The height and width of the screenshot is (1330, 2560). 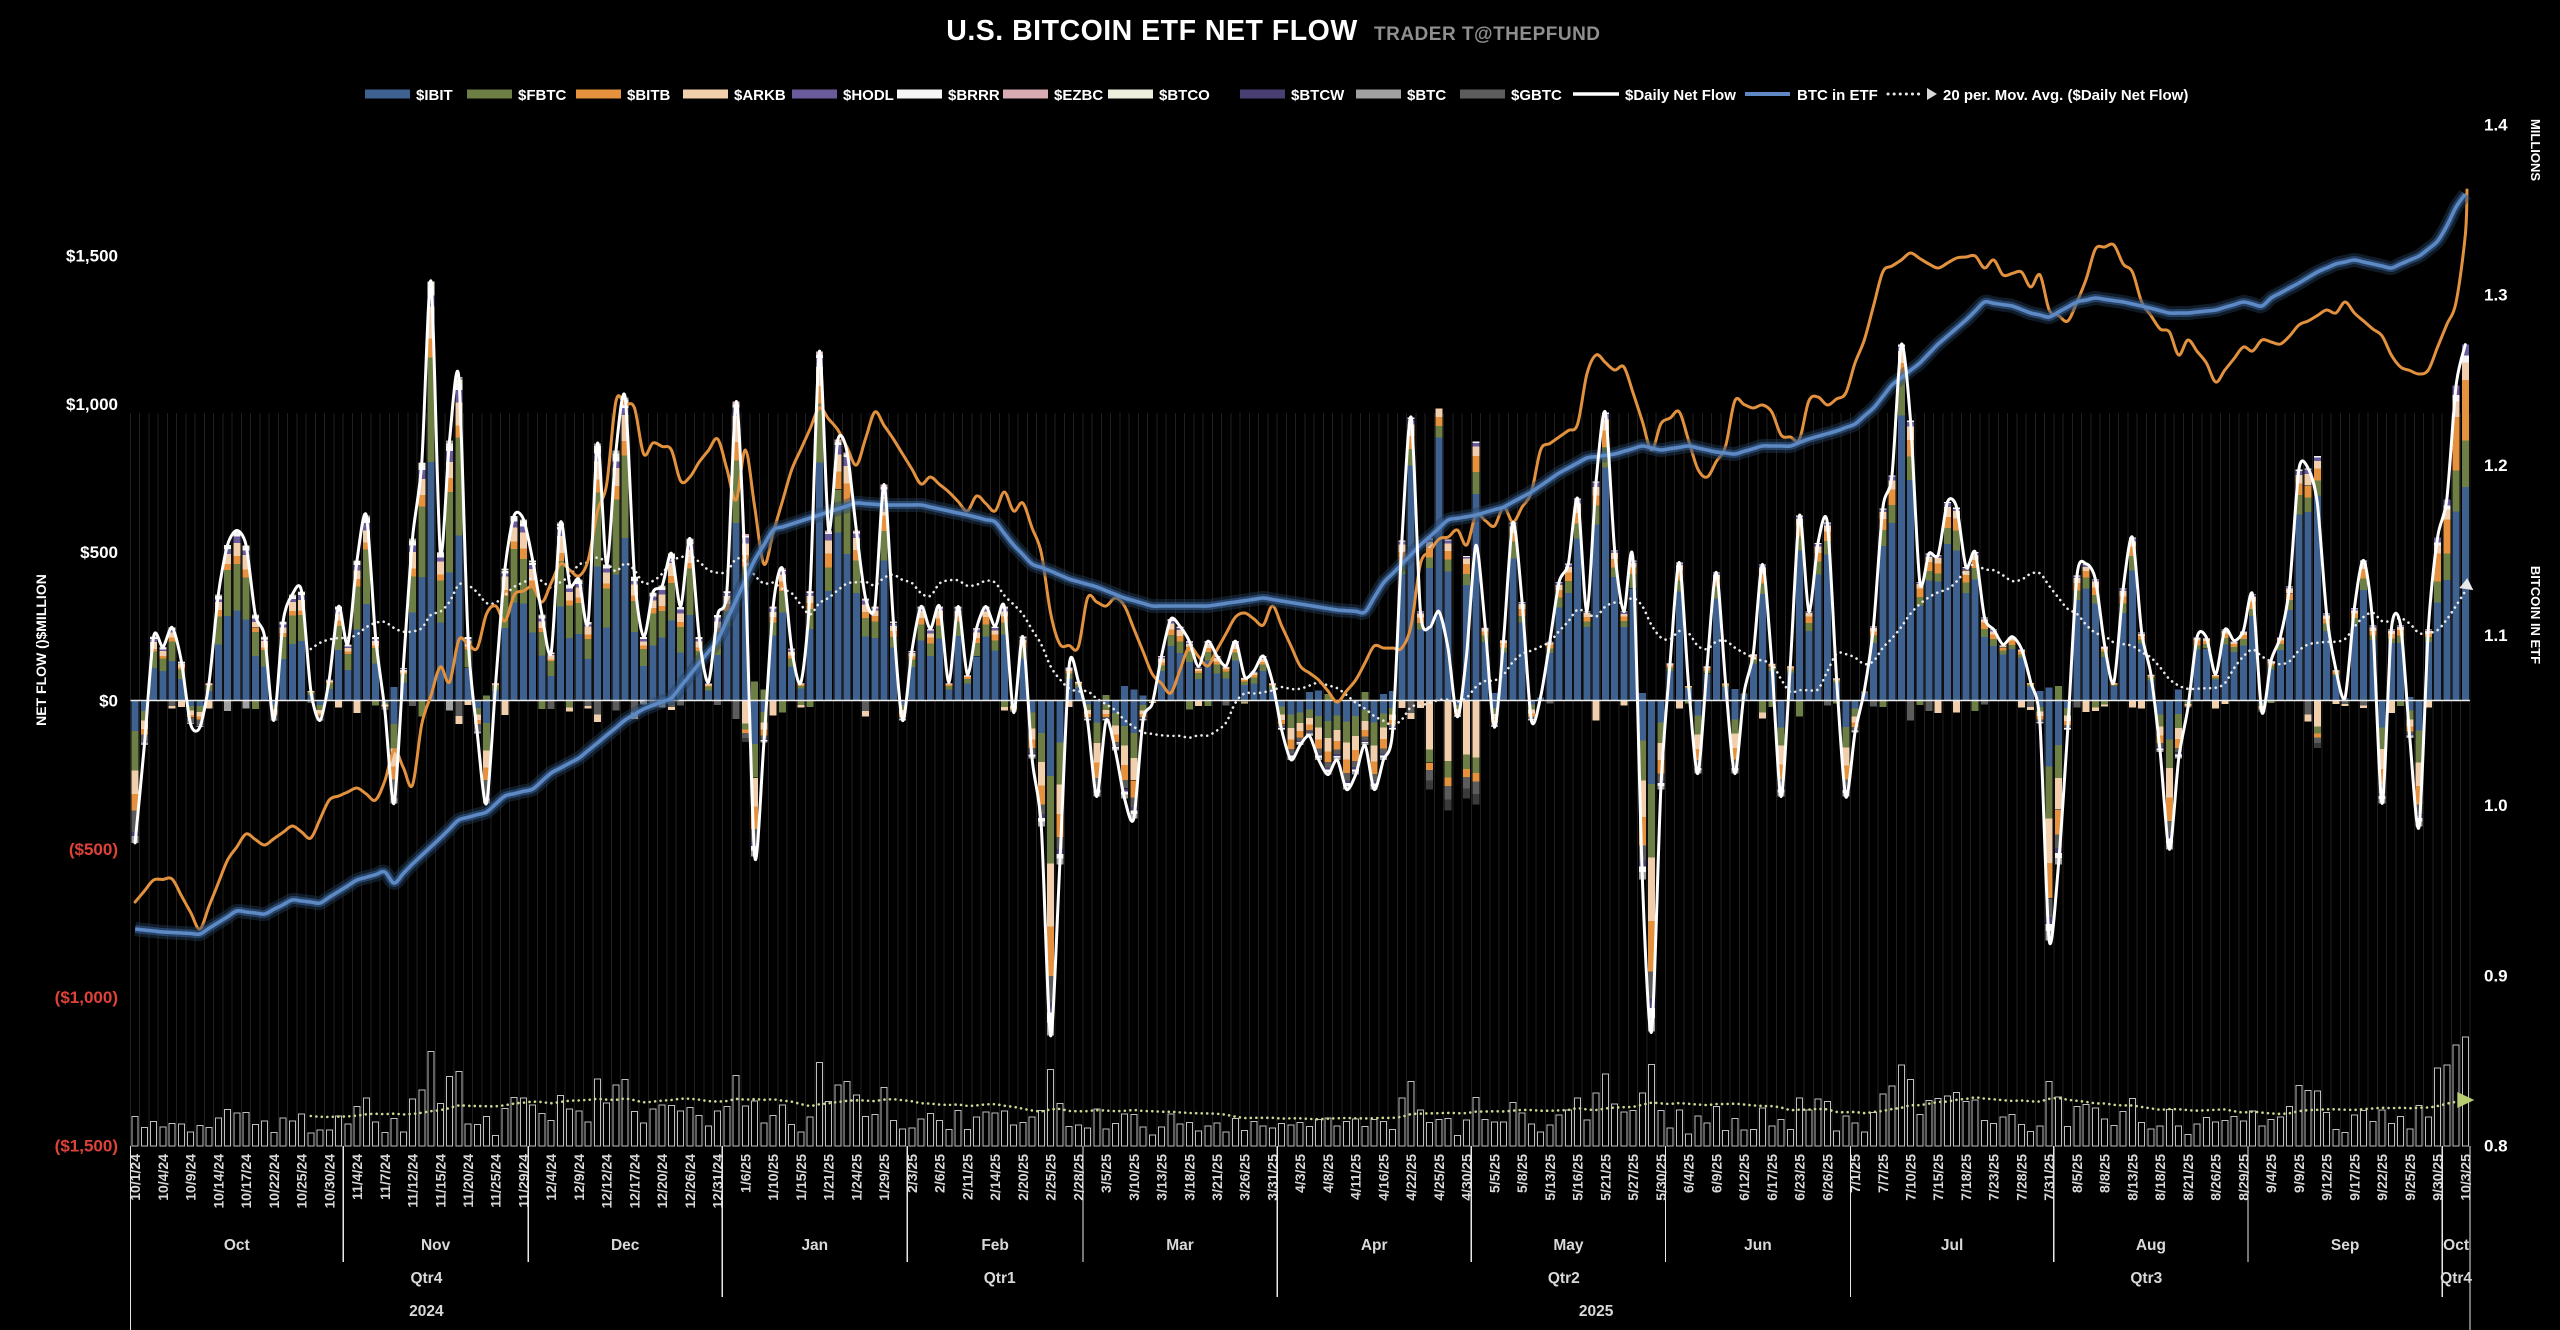 What do you see at coordinates (607, 1181) in the screenshot?
I see `svg-text: 12/12/24` at bounding box center [607, 1181].